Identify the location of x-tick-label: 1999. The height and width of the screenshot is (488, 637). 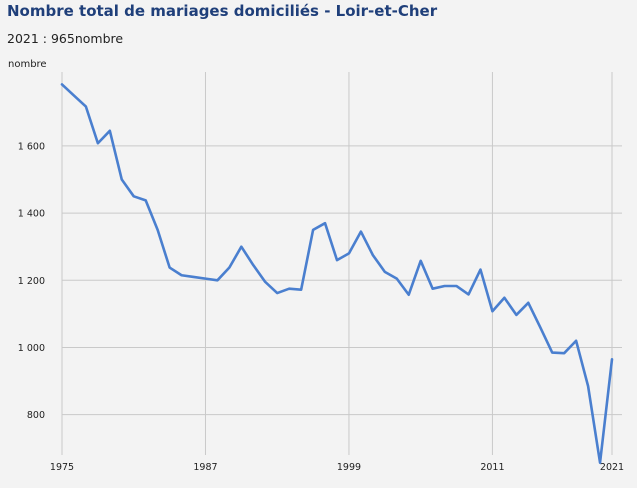
(349, 467).